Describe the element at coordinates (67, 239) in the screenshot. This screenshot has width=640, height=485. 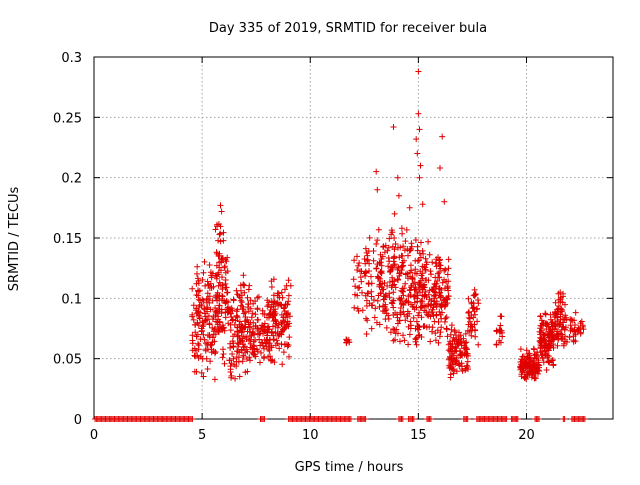
I see `y-tick-label: 0.15` at that location.